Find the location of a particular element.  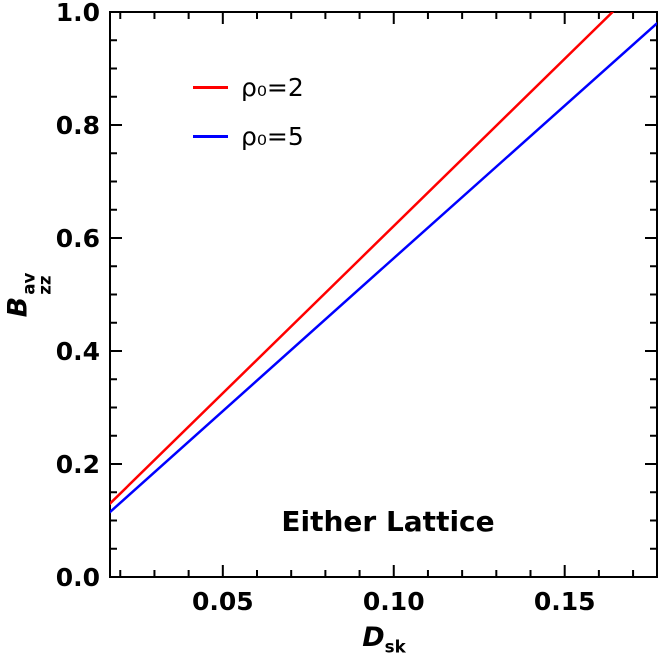

x-tick-label: 0.15 is located at coordinates (565, 601).